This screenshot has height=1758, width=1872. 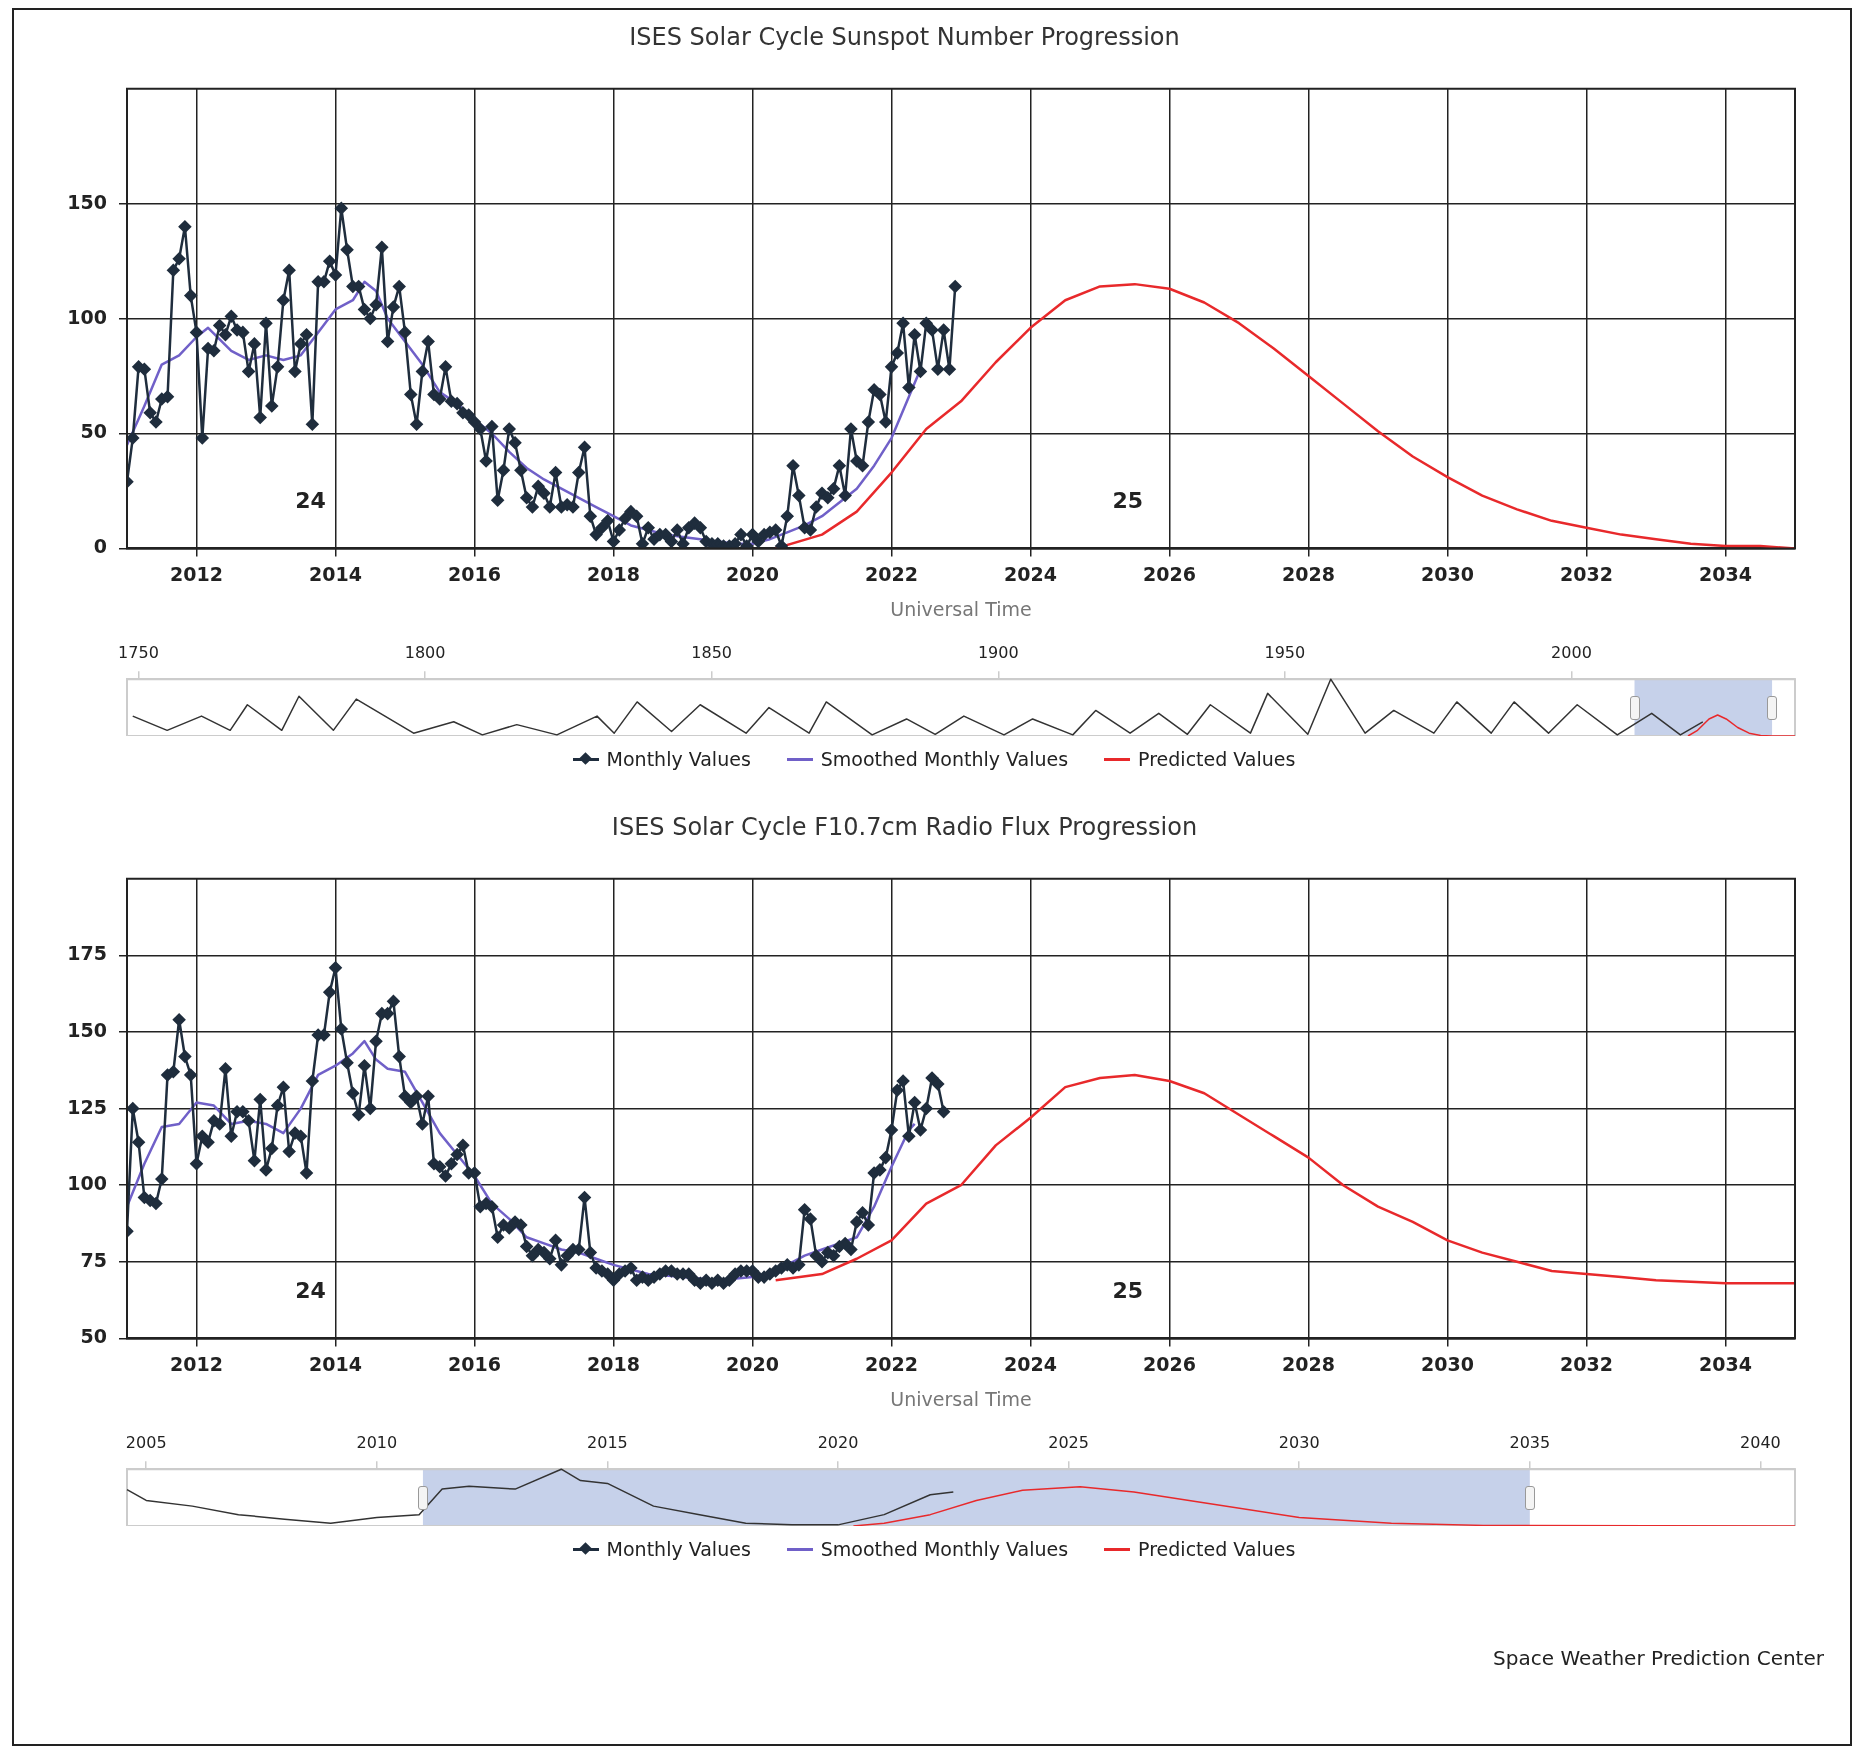 I want to click on x-tick-label: 2010, so click(x=377, y=1442).